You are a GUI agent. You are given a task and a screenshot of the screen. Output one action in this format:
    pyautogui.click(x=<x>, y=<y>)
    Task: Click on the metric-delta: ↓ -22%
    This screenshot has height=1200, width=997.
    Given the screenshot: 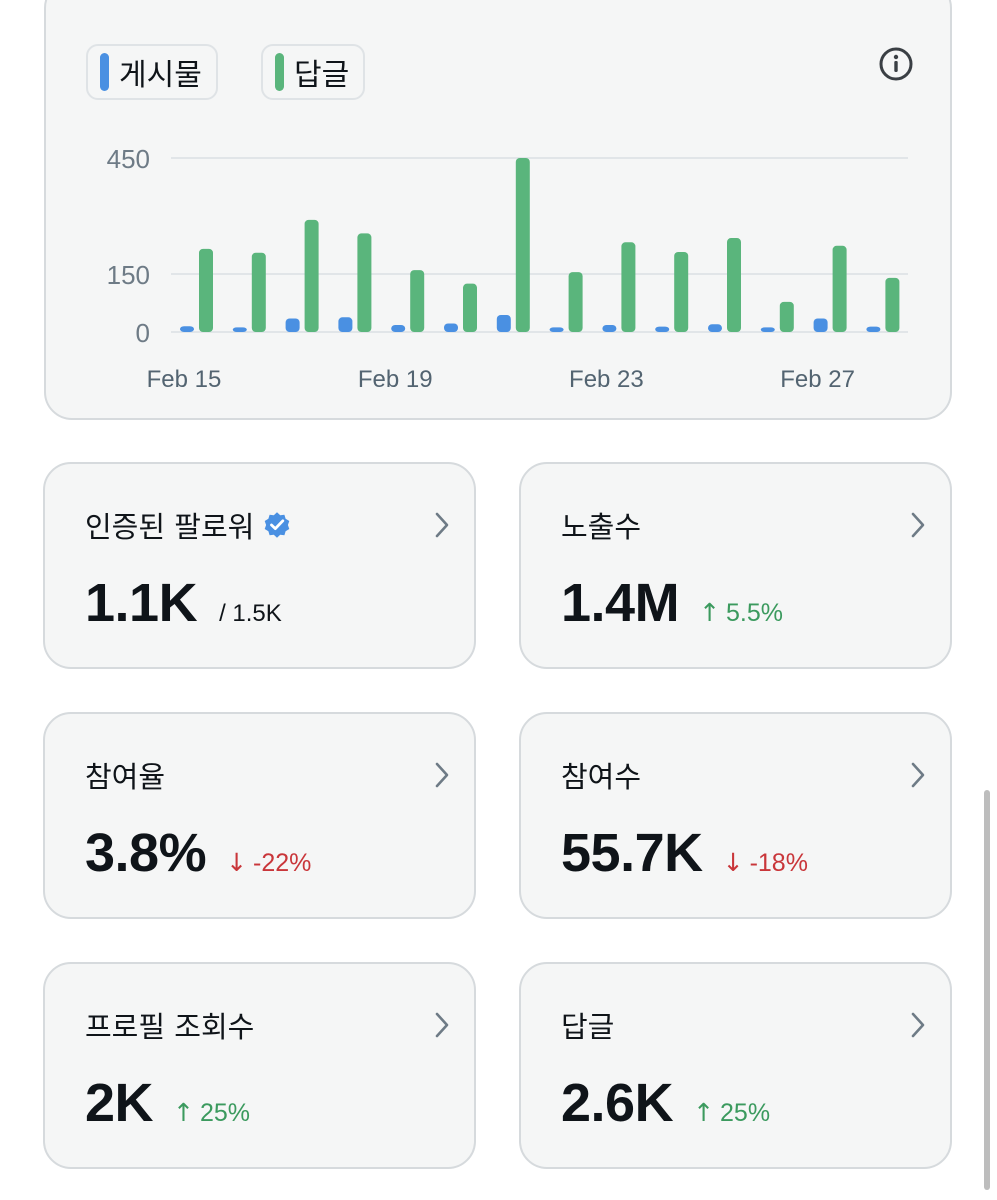 What is the action you would take?
    pyautogui.click(x=268, y=863)
    